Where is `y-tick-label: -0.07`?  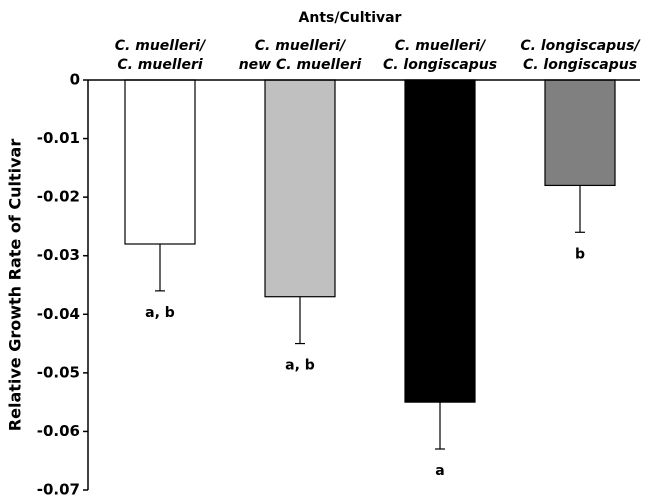
y-tick-label: -0.07 is located at coordinates (58, 488).